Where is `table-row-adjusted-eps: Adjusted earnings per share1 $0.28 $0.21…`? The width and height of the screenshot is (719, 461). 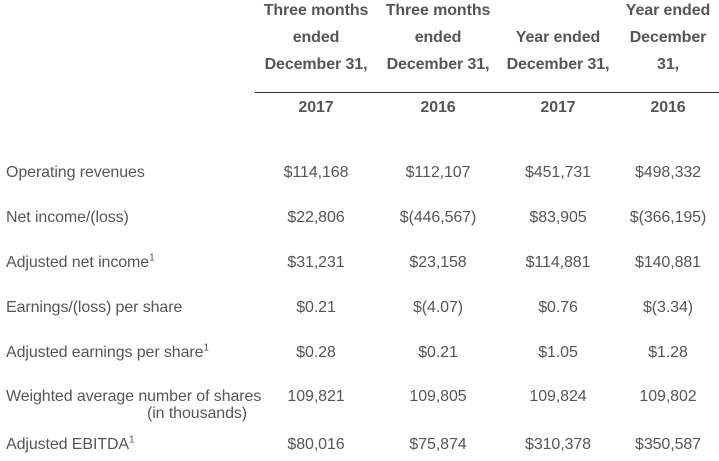
table-row-adjusted-eps: Adjusted earnings per share1 $0.28 $0.21… is located at coordinates (359, 352).